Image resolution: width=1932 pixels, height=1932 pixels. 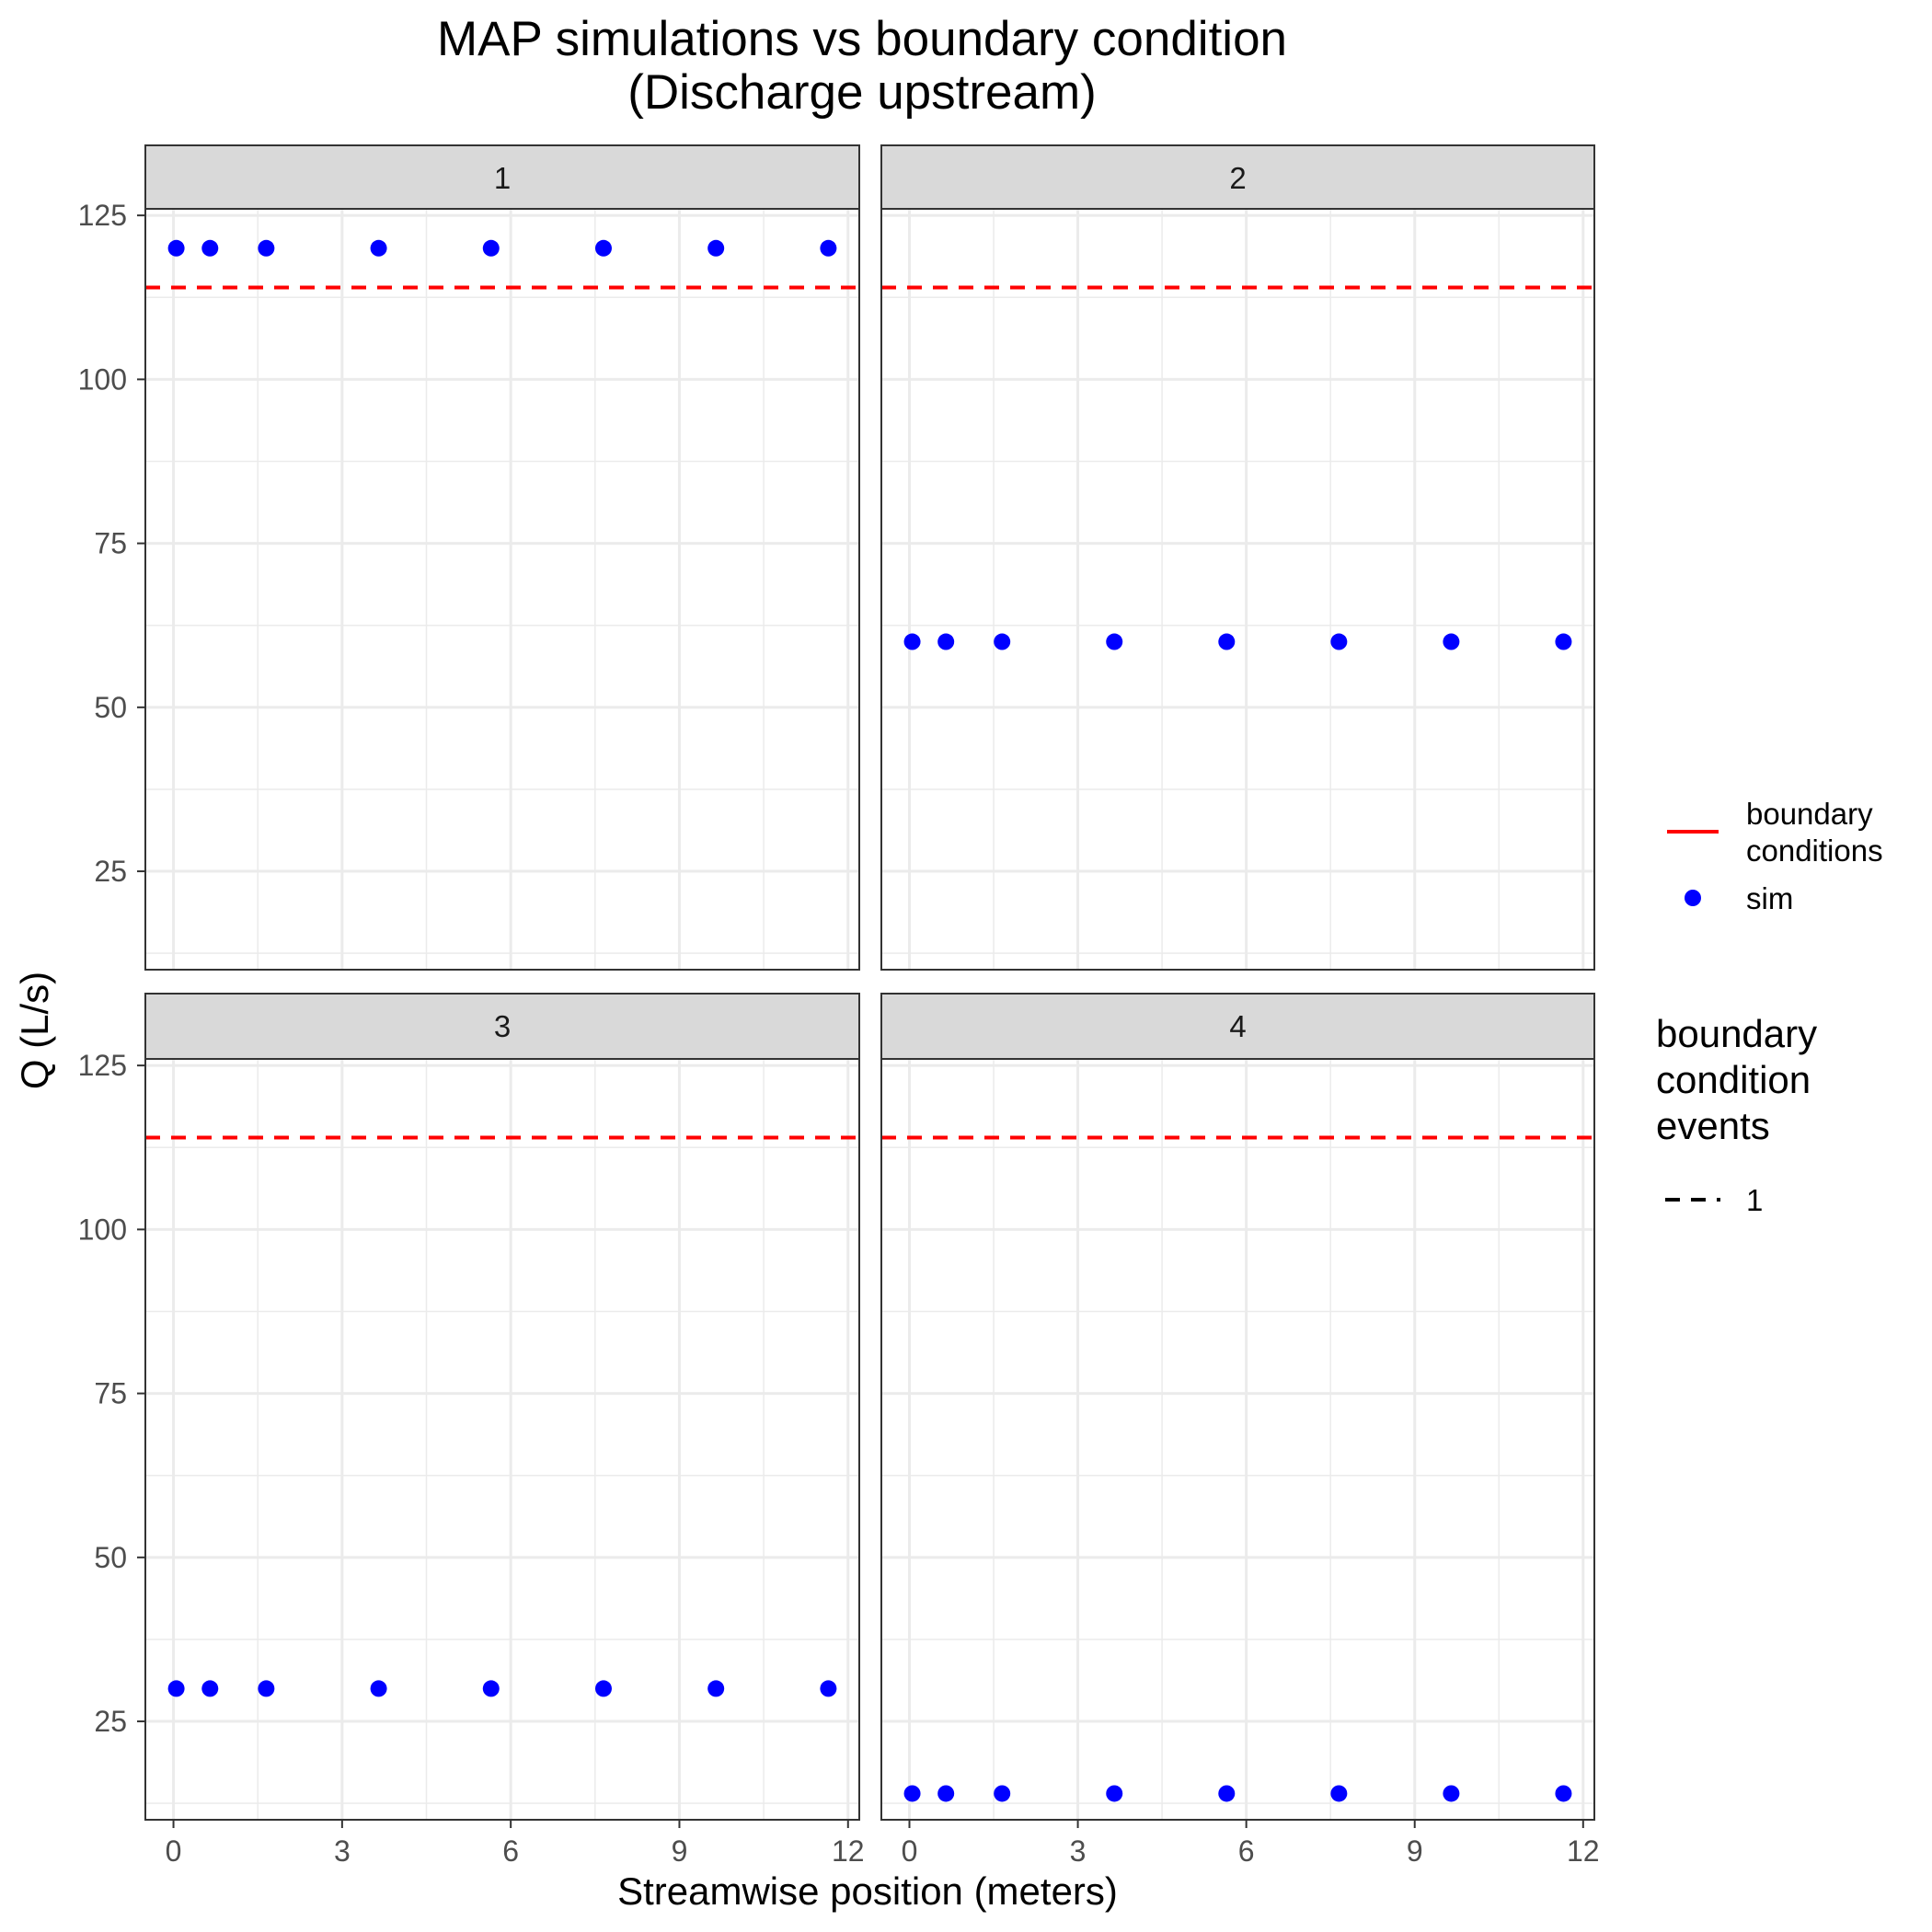 What do you see at coordinates (1693, 898) in the screenshot?
I see `legend-key-sim-point` at bounding box center [1693, 898].